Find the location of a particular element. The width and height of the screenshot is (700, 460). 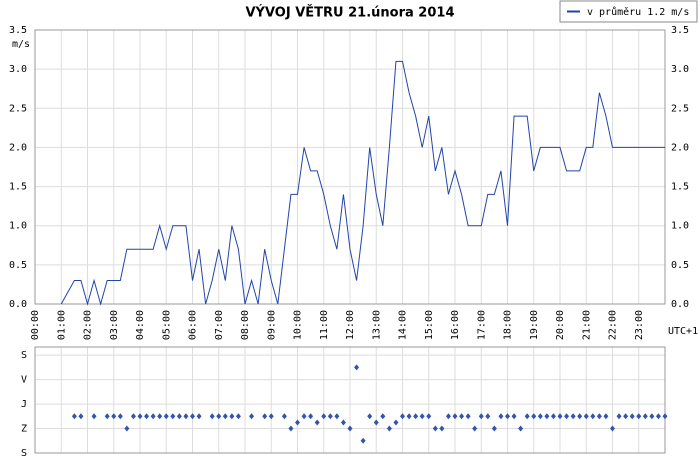

x-tick-label: 00:00 is located at coordinates (35, 325).